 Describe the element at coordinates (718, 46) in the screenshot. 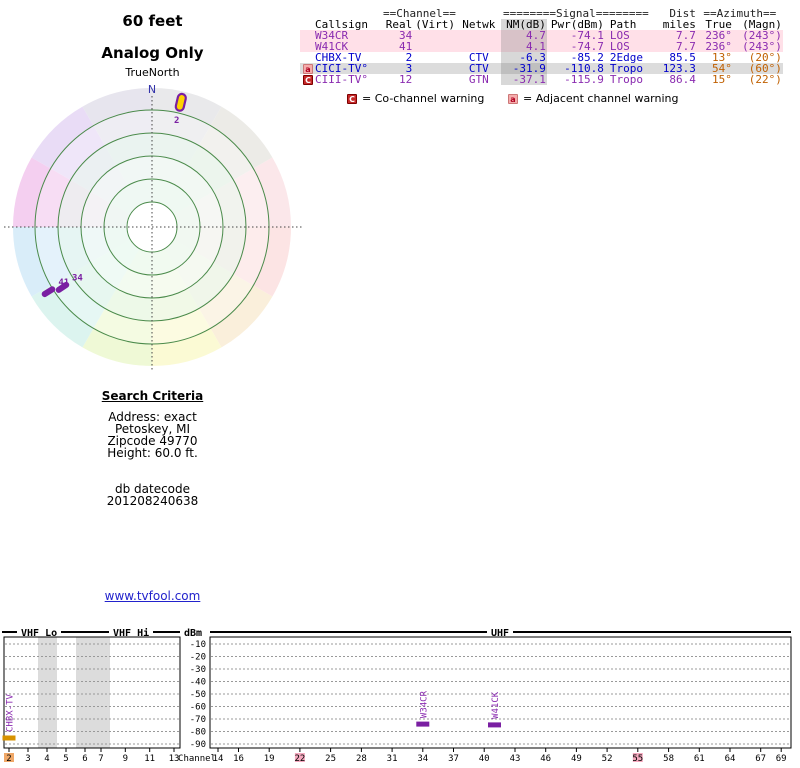

I see `true-azimuth-cell: 236°` at that location.